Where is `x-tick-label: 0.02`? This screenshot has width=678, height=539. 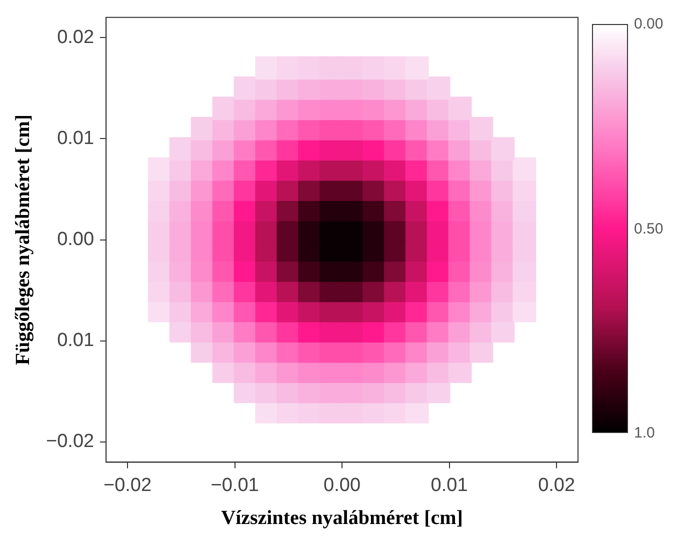 x-tick-label: 0.02 is located at coordinates (557, 485).